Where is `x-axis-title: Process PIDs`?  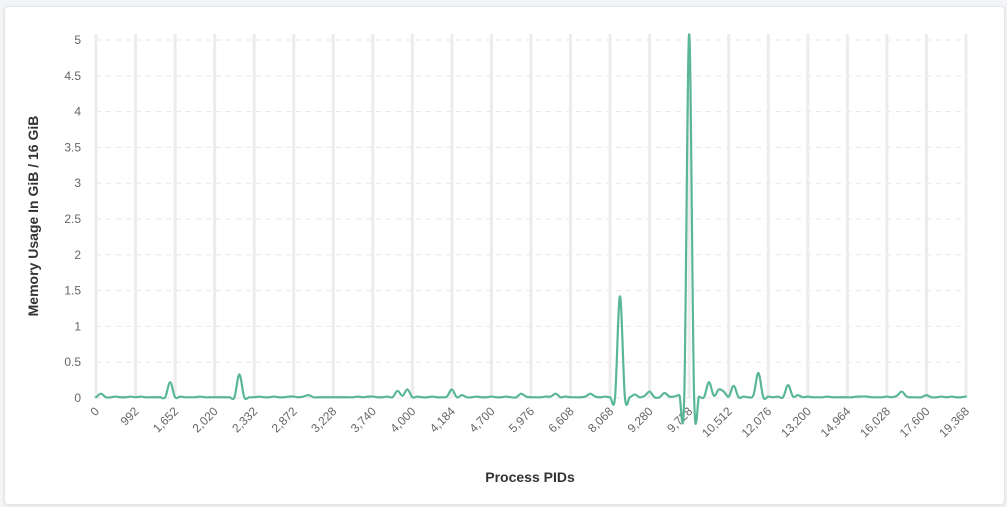
x-axis-title: Process PIDs is located at coordinates (530, 477).